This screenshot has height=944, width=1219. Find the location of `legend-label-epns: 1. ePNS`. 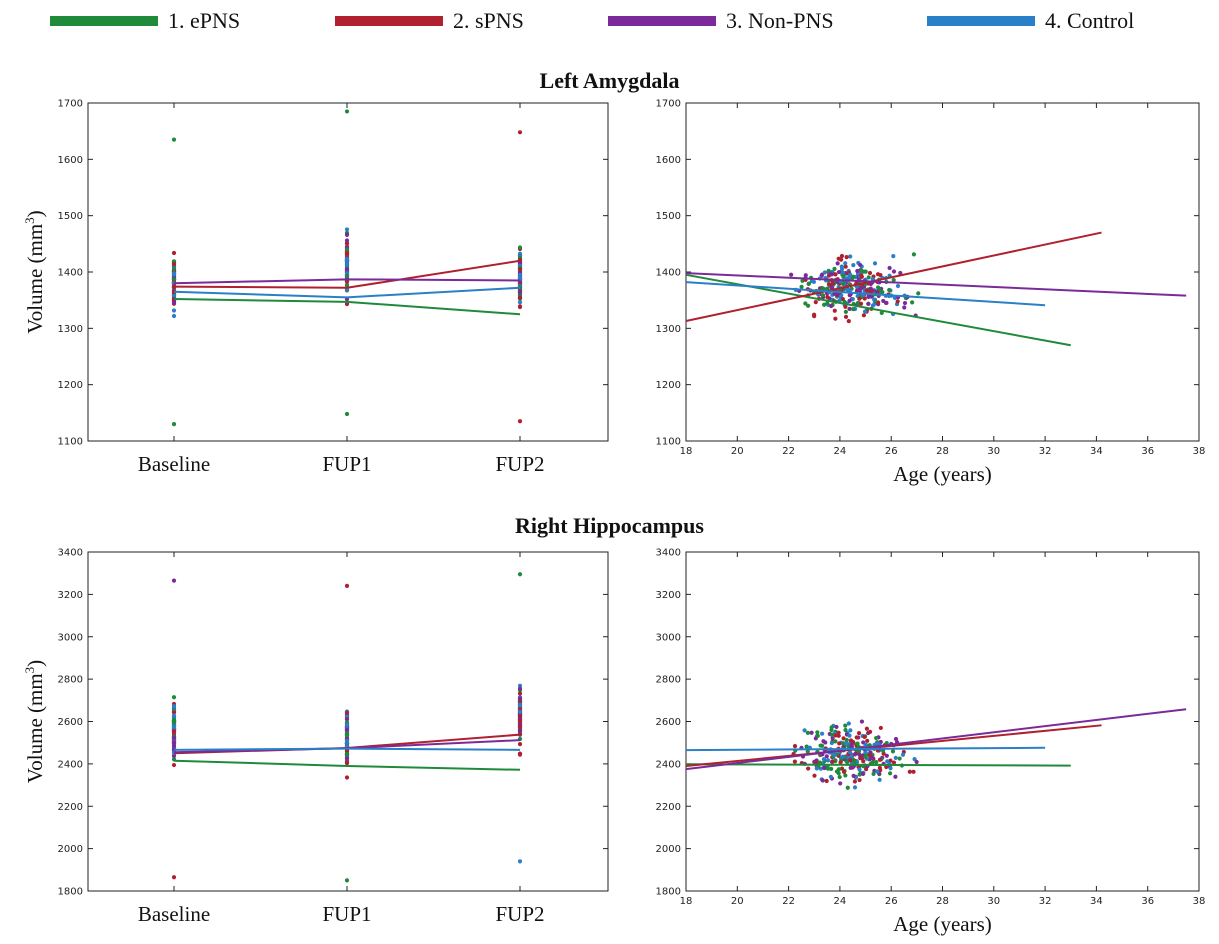

legend-label-epns: 1. ePNS is located at coordinates (204, 20).